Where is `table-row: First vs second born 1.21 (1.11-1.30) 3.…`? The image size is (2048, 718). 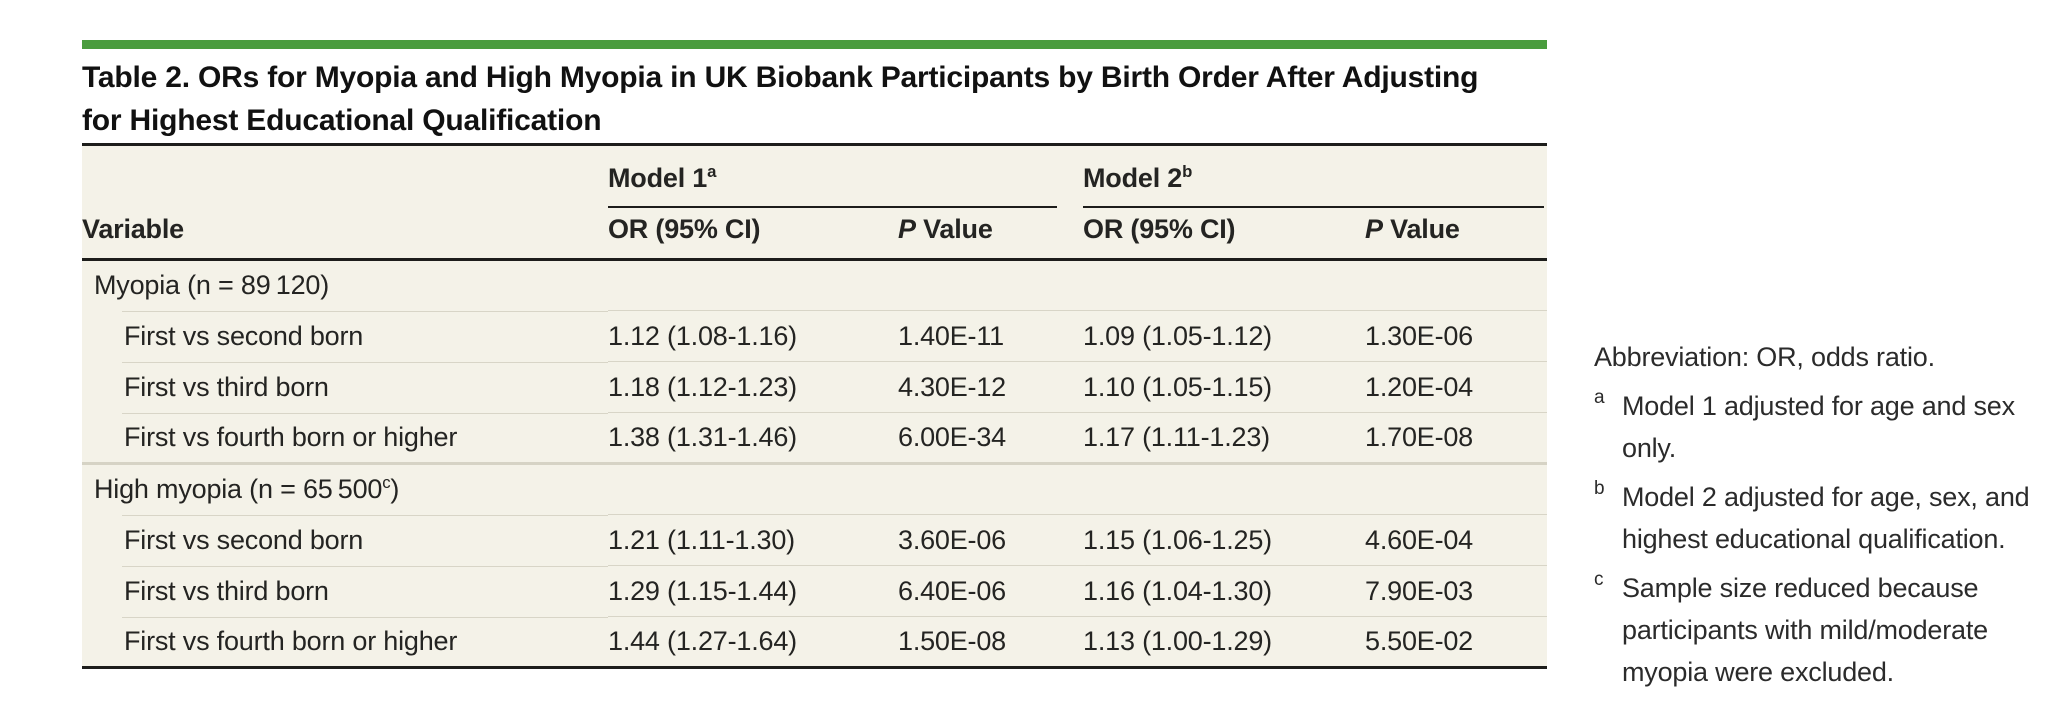
table-row: First vs second born 1.21 (1.11-1.30) 3.… is located at coordinates (815, 540).